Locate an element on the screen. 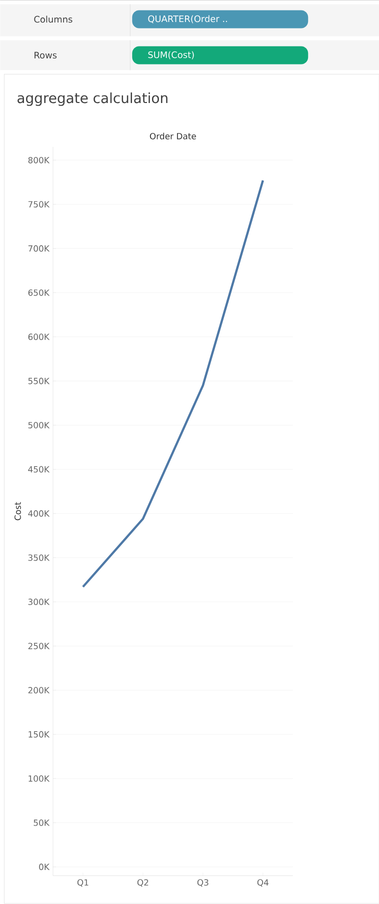  y-tick-label: 600K is located at coordinates (39, 337).